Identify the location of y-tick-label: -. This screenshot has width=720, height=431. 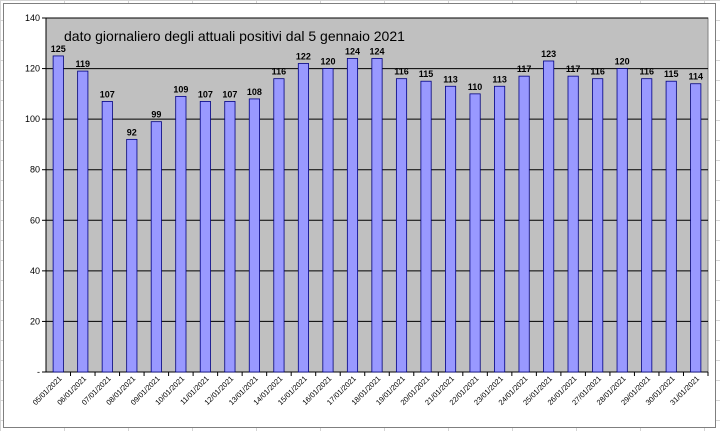
(38, 372).